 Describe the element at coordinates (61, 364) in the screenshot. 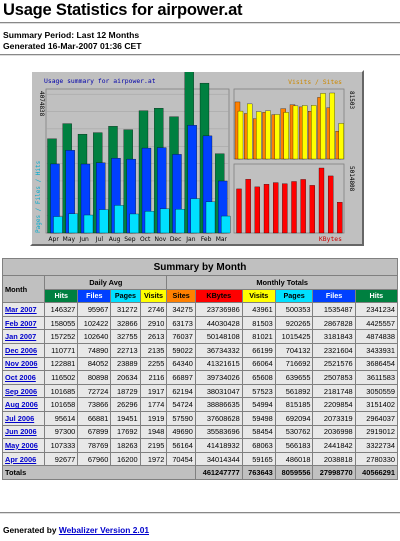

I see `value-cell: 122881` at that location.